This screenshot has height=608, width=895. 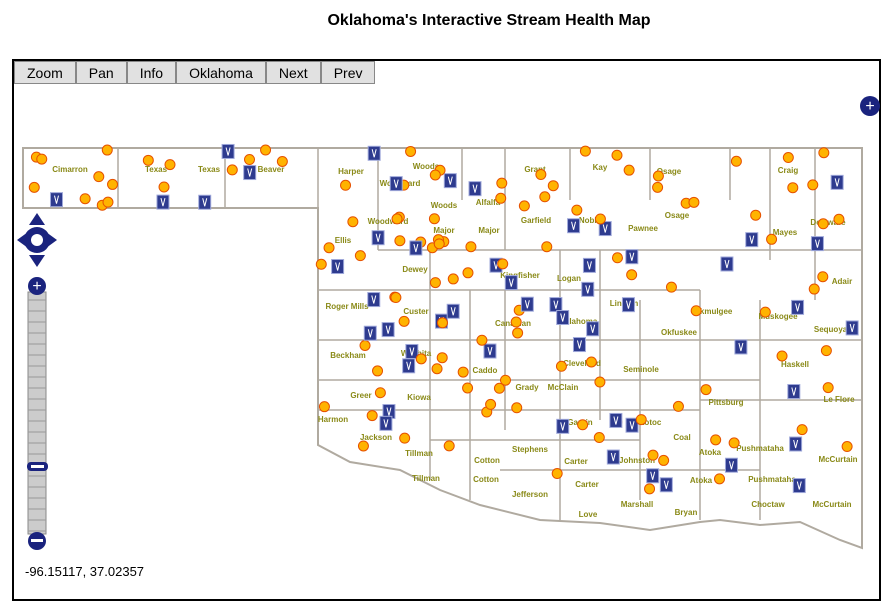 I want to click on toolbar-button: Next, so click(x=293, y=72).